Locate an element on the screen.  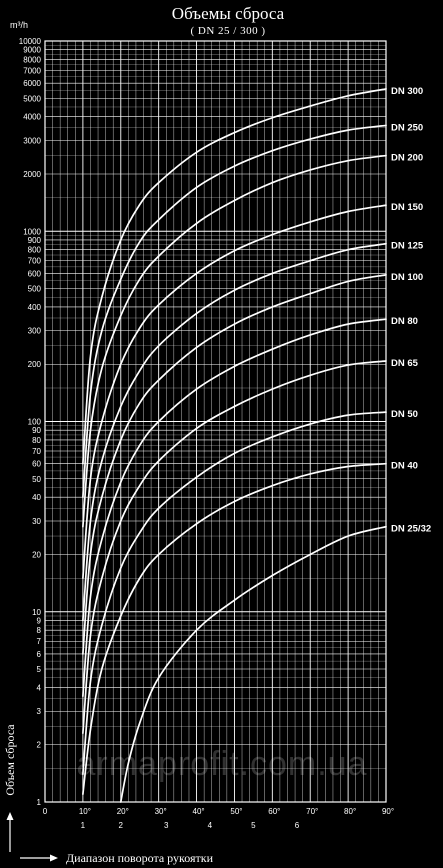
y-unit-text: m³/h is located at coordinates (19, 25).